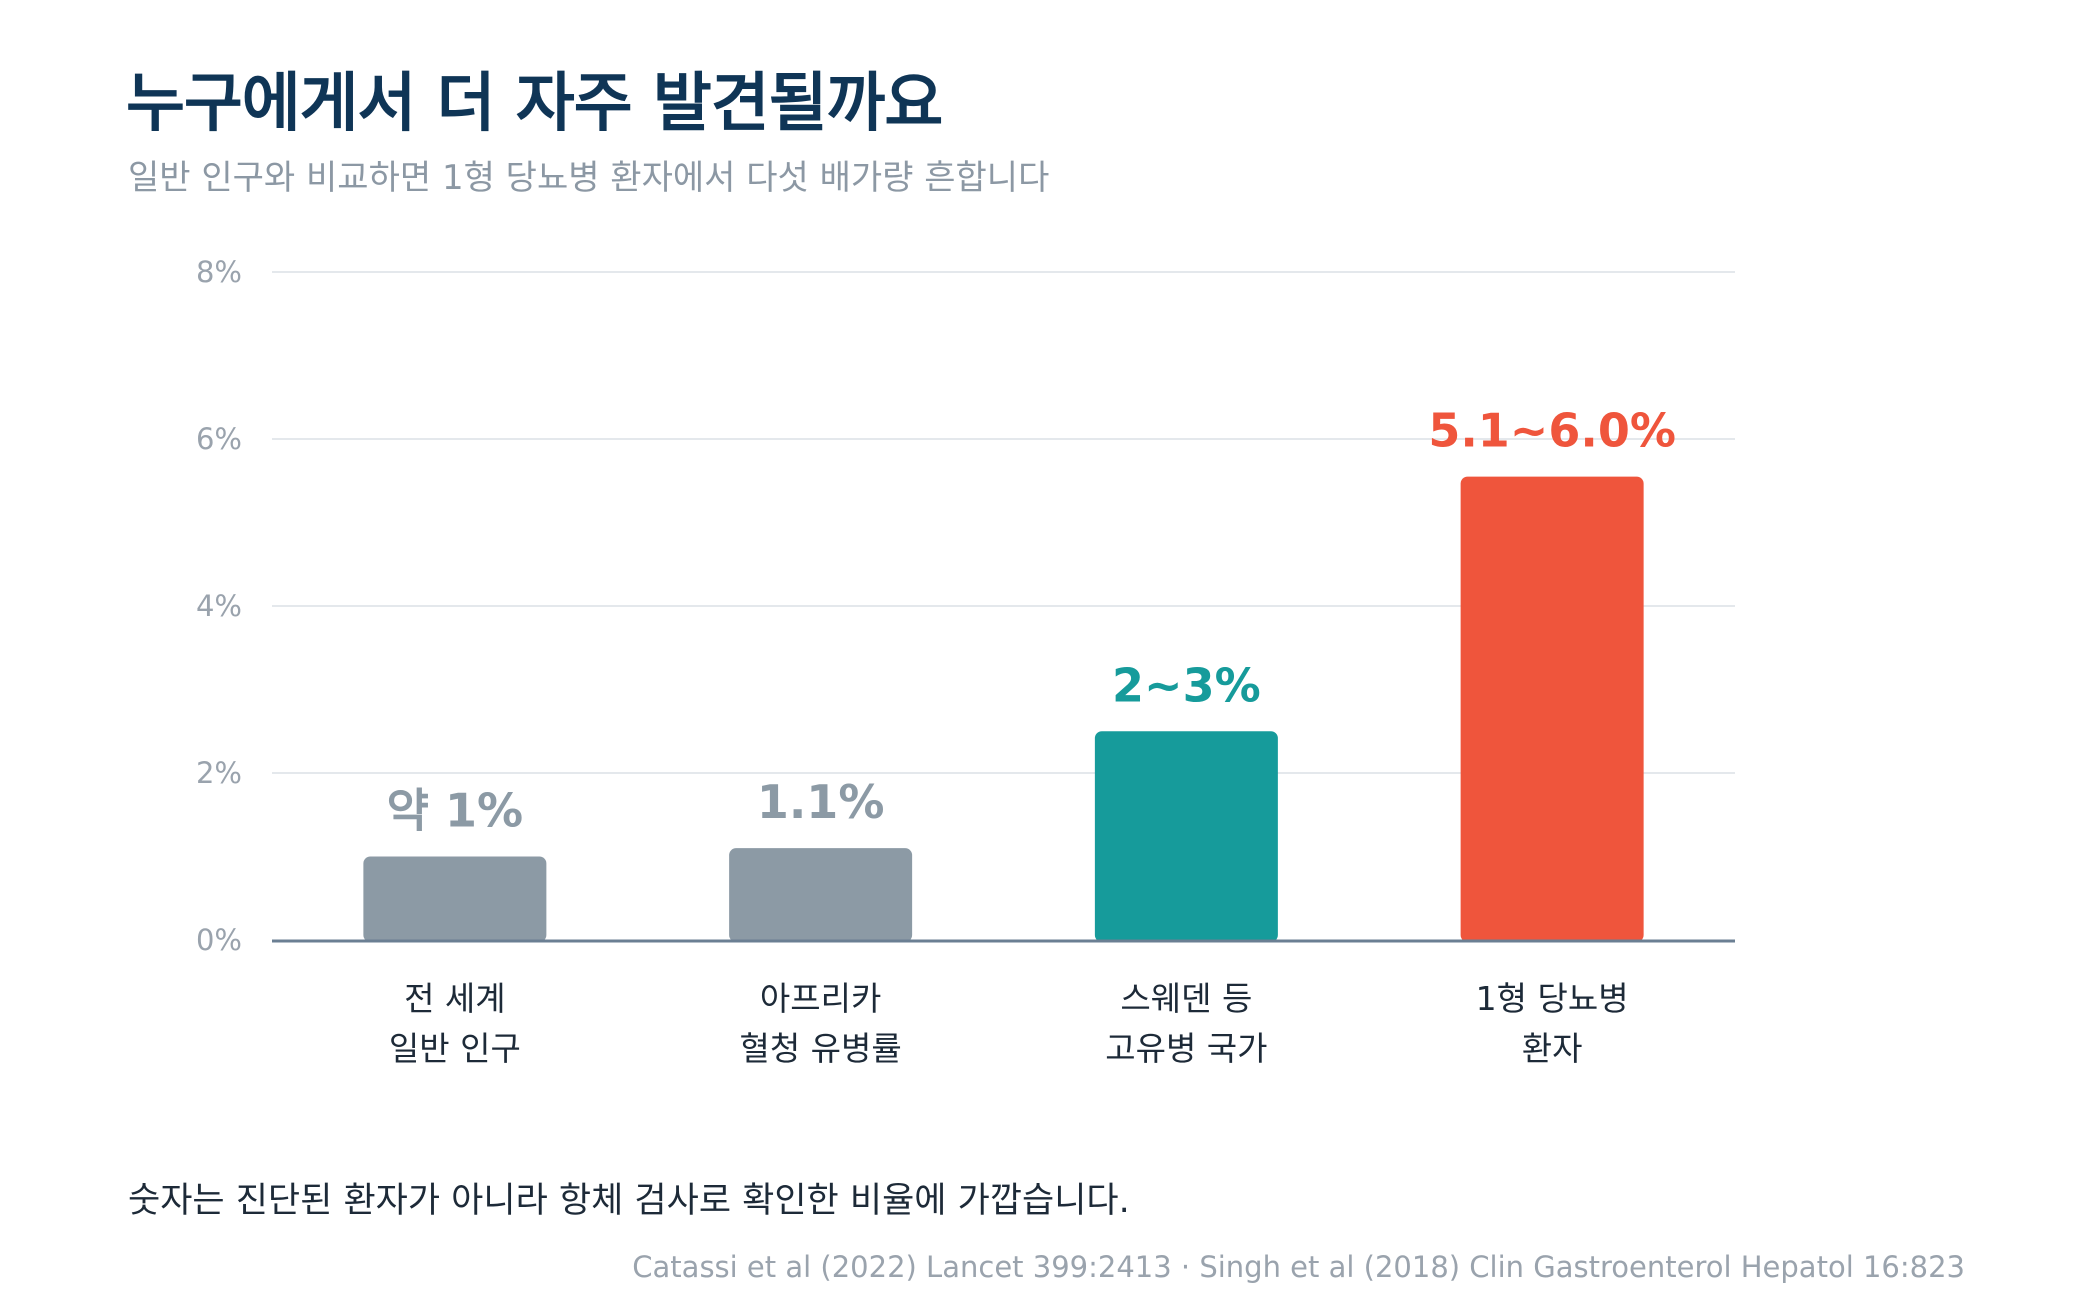 Image resolution: width=2083 pixels, height=1313 pixels. I want to click on y-tick-label: 0%, so click(219, 940).